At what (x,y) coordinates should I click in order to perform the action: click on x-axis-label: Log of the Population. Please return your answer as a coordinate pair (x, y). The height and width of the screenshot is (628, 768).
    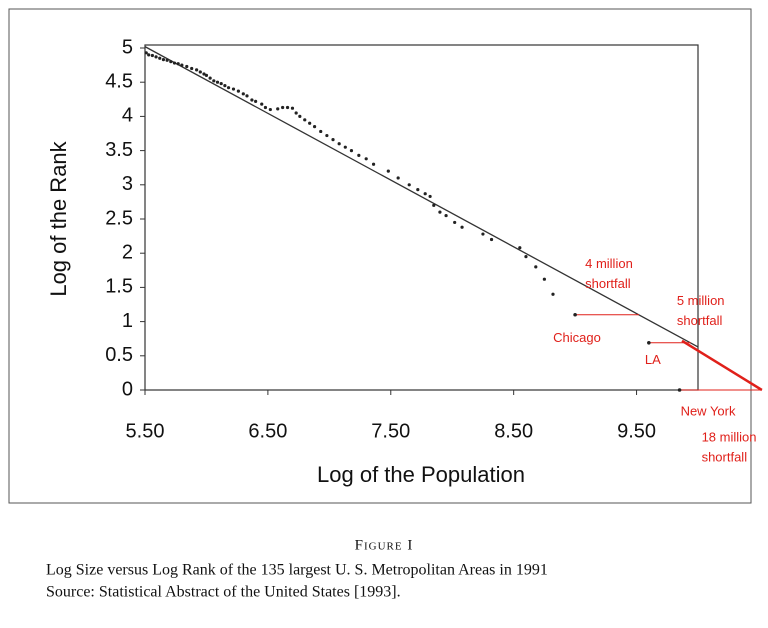
    Looking at the image, I should click on (421, 474).